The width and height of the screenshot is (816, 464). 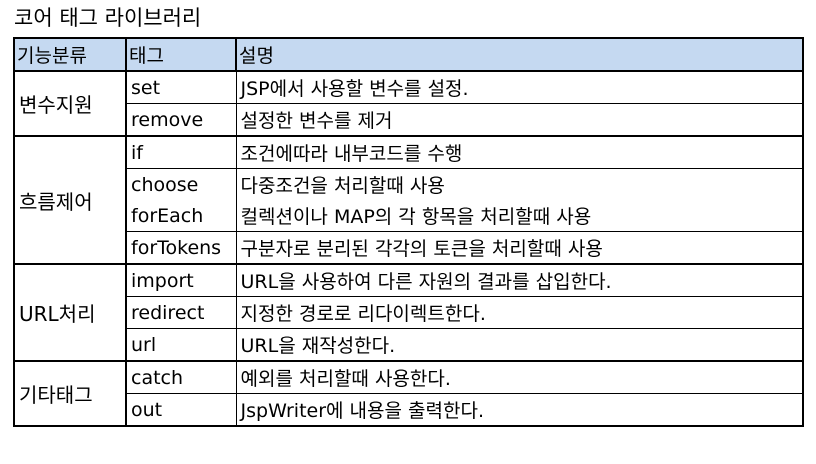 I want to click on tag-cell: choose, so click(x=181, y=184).